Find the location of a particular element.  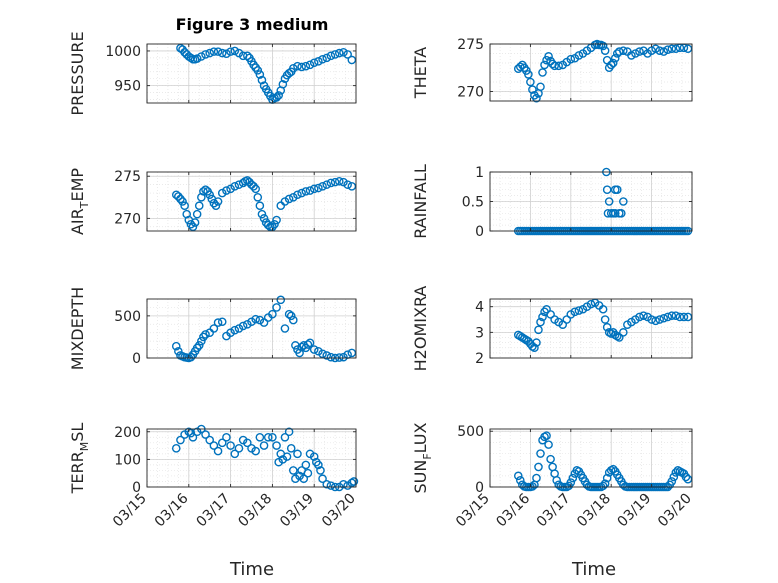

y-axis-label: MIXDEPTH is located at coordinates (77, 328).